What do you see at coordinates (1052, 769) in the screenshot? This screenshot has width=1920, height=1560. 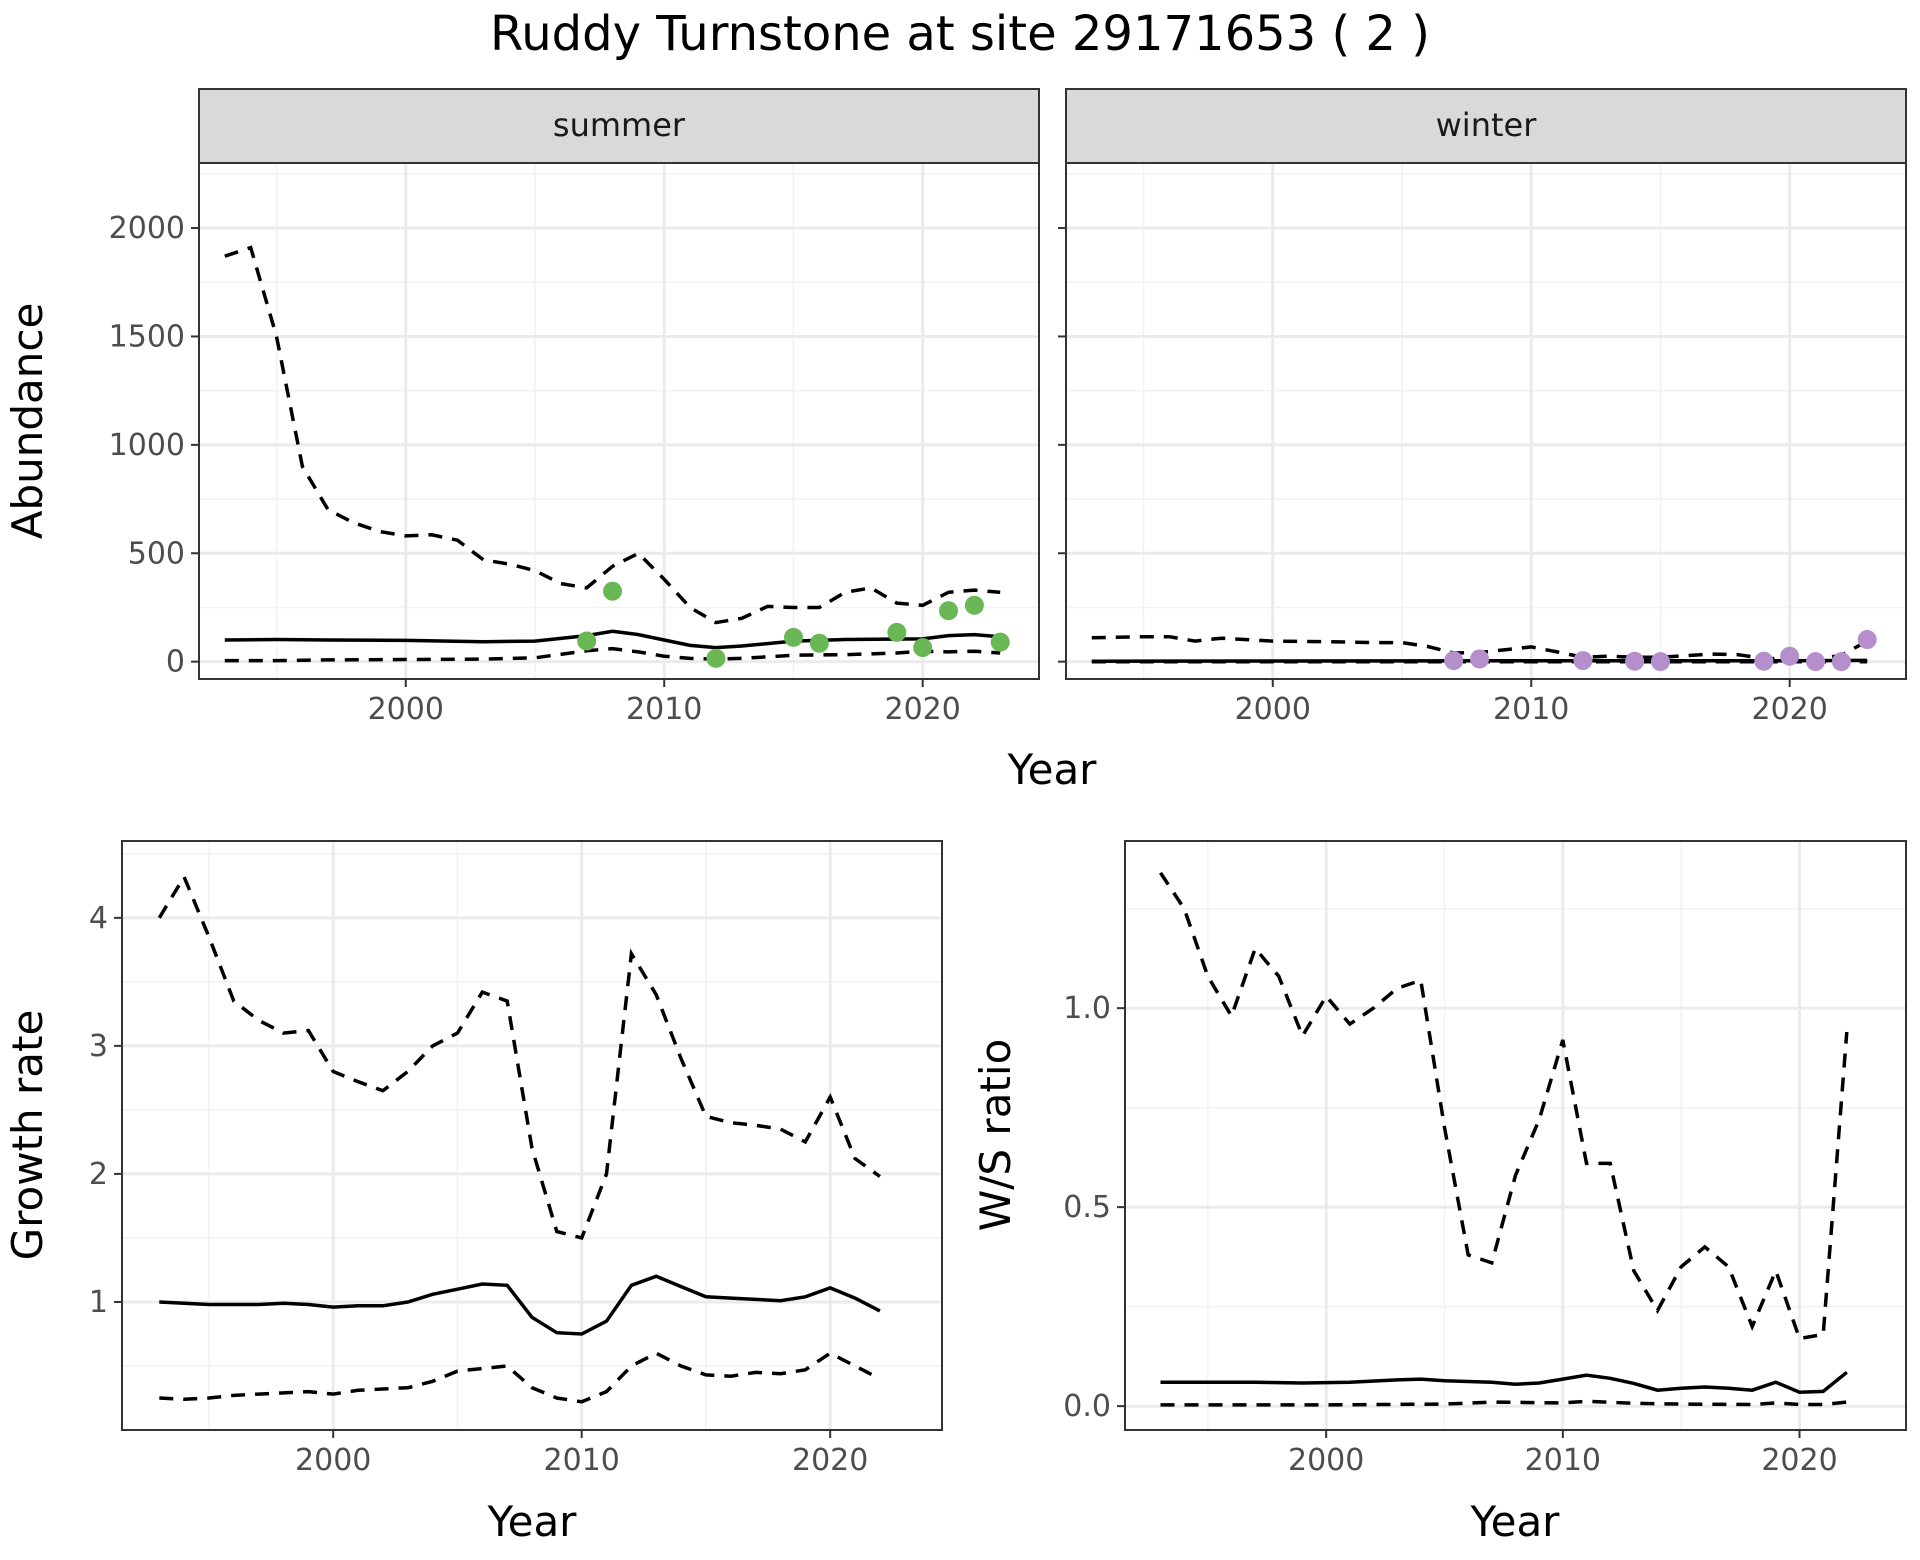 I see `top-x-axis-title: Year` at bounding box center [1052, 769].